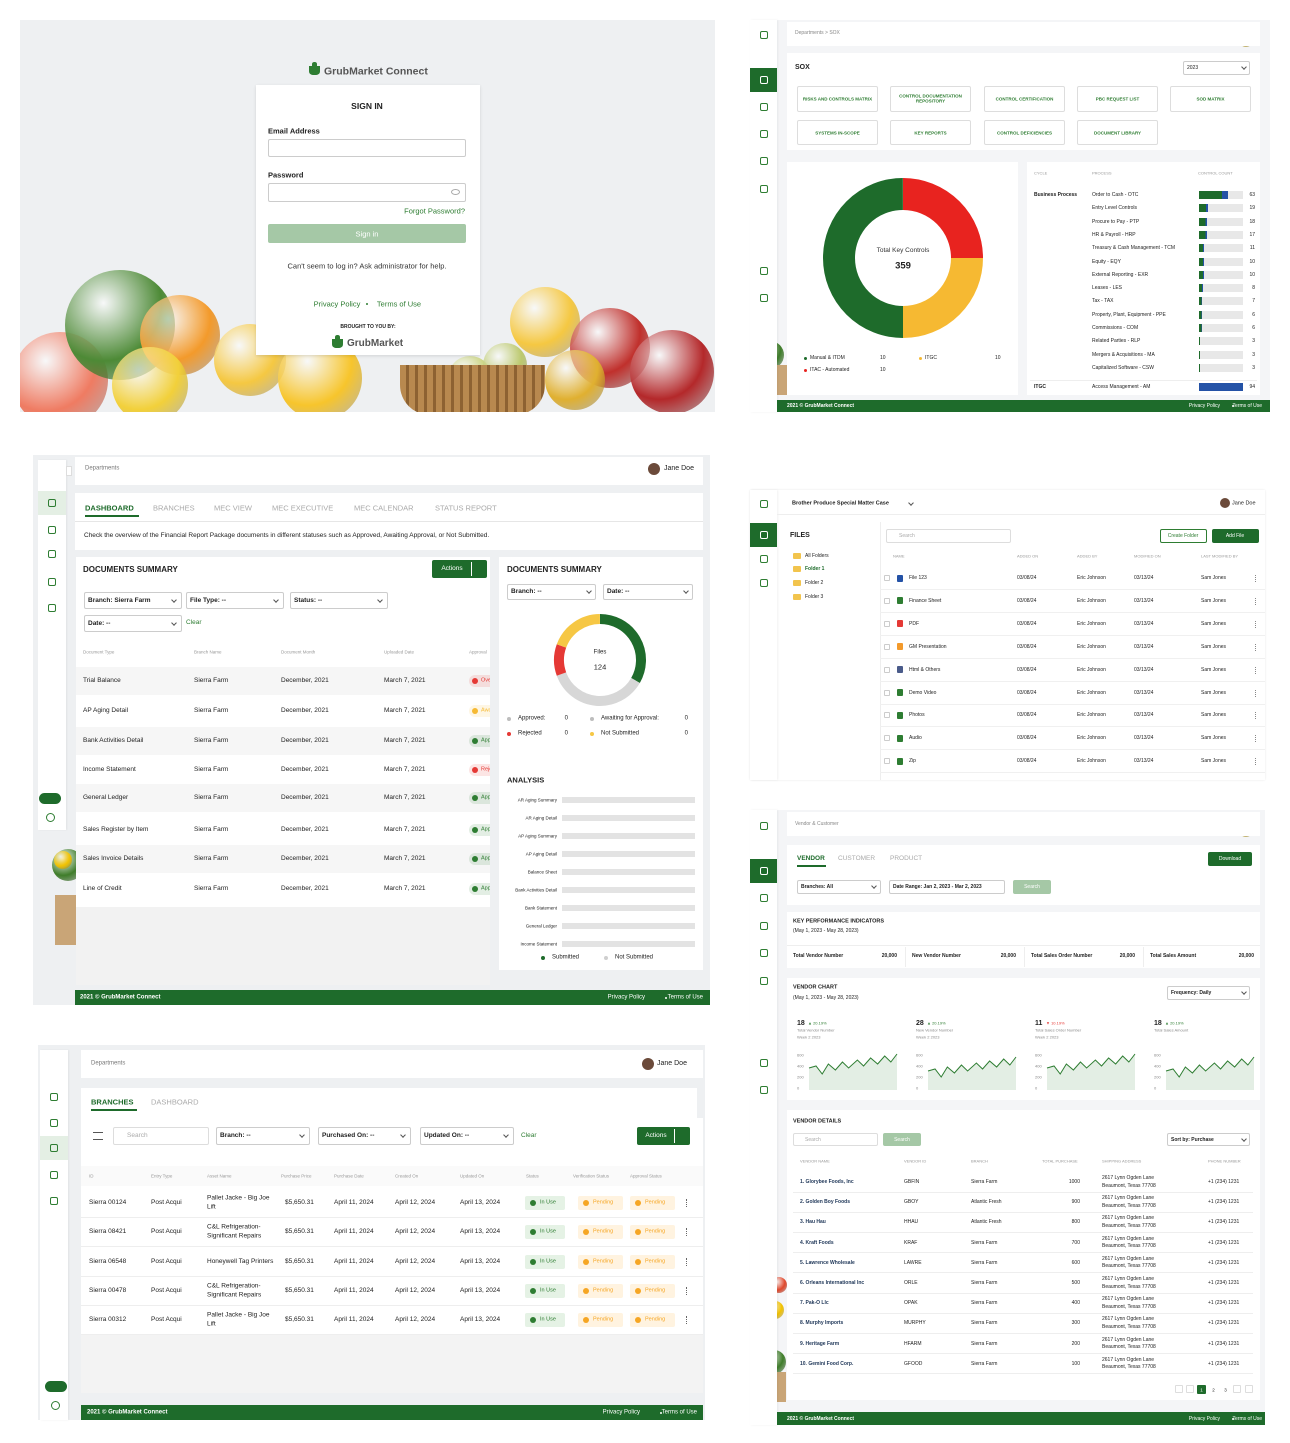  What do you see at coordinates (815, 569) in the screenshot?
I see `folder-tree-link: Folder 1` at bounding box center [815, 569].